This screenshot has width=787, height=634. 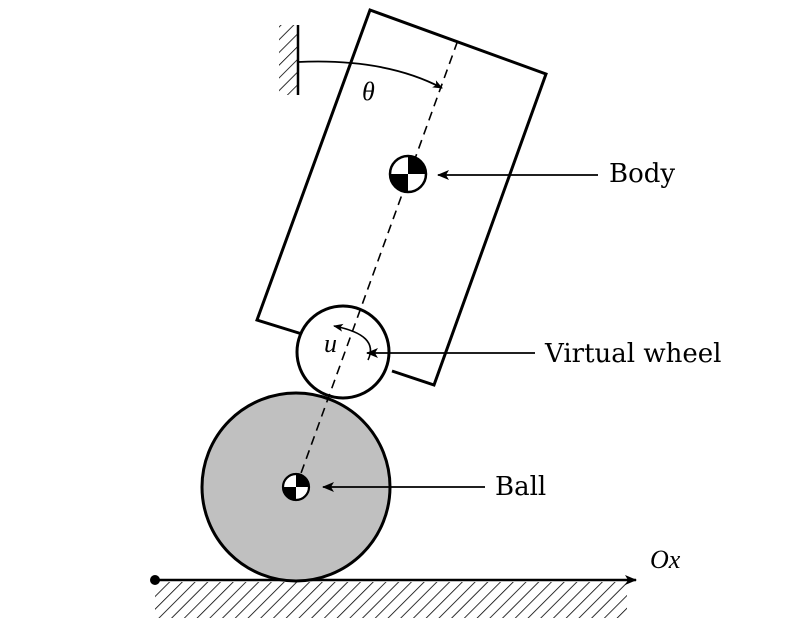 What do you see at coordinates (377, 263) in the screenshot?
I see `body-axis-dashed` at bounding box center [377, 263].